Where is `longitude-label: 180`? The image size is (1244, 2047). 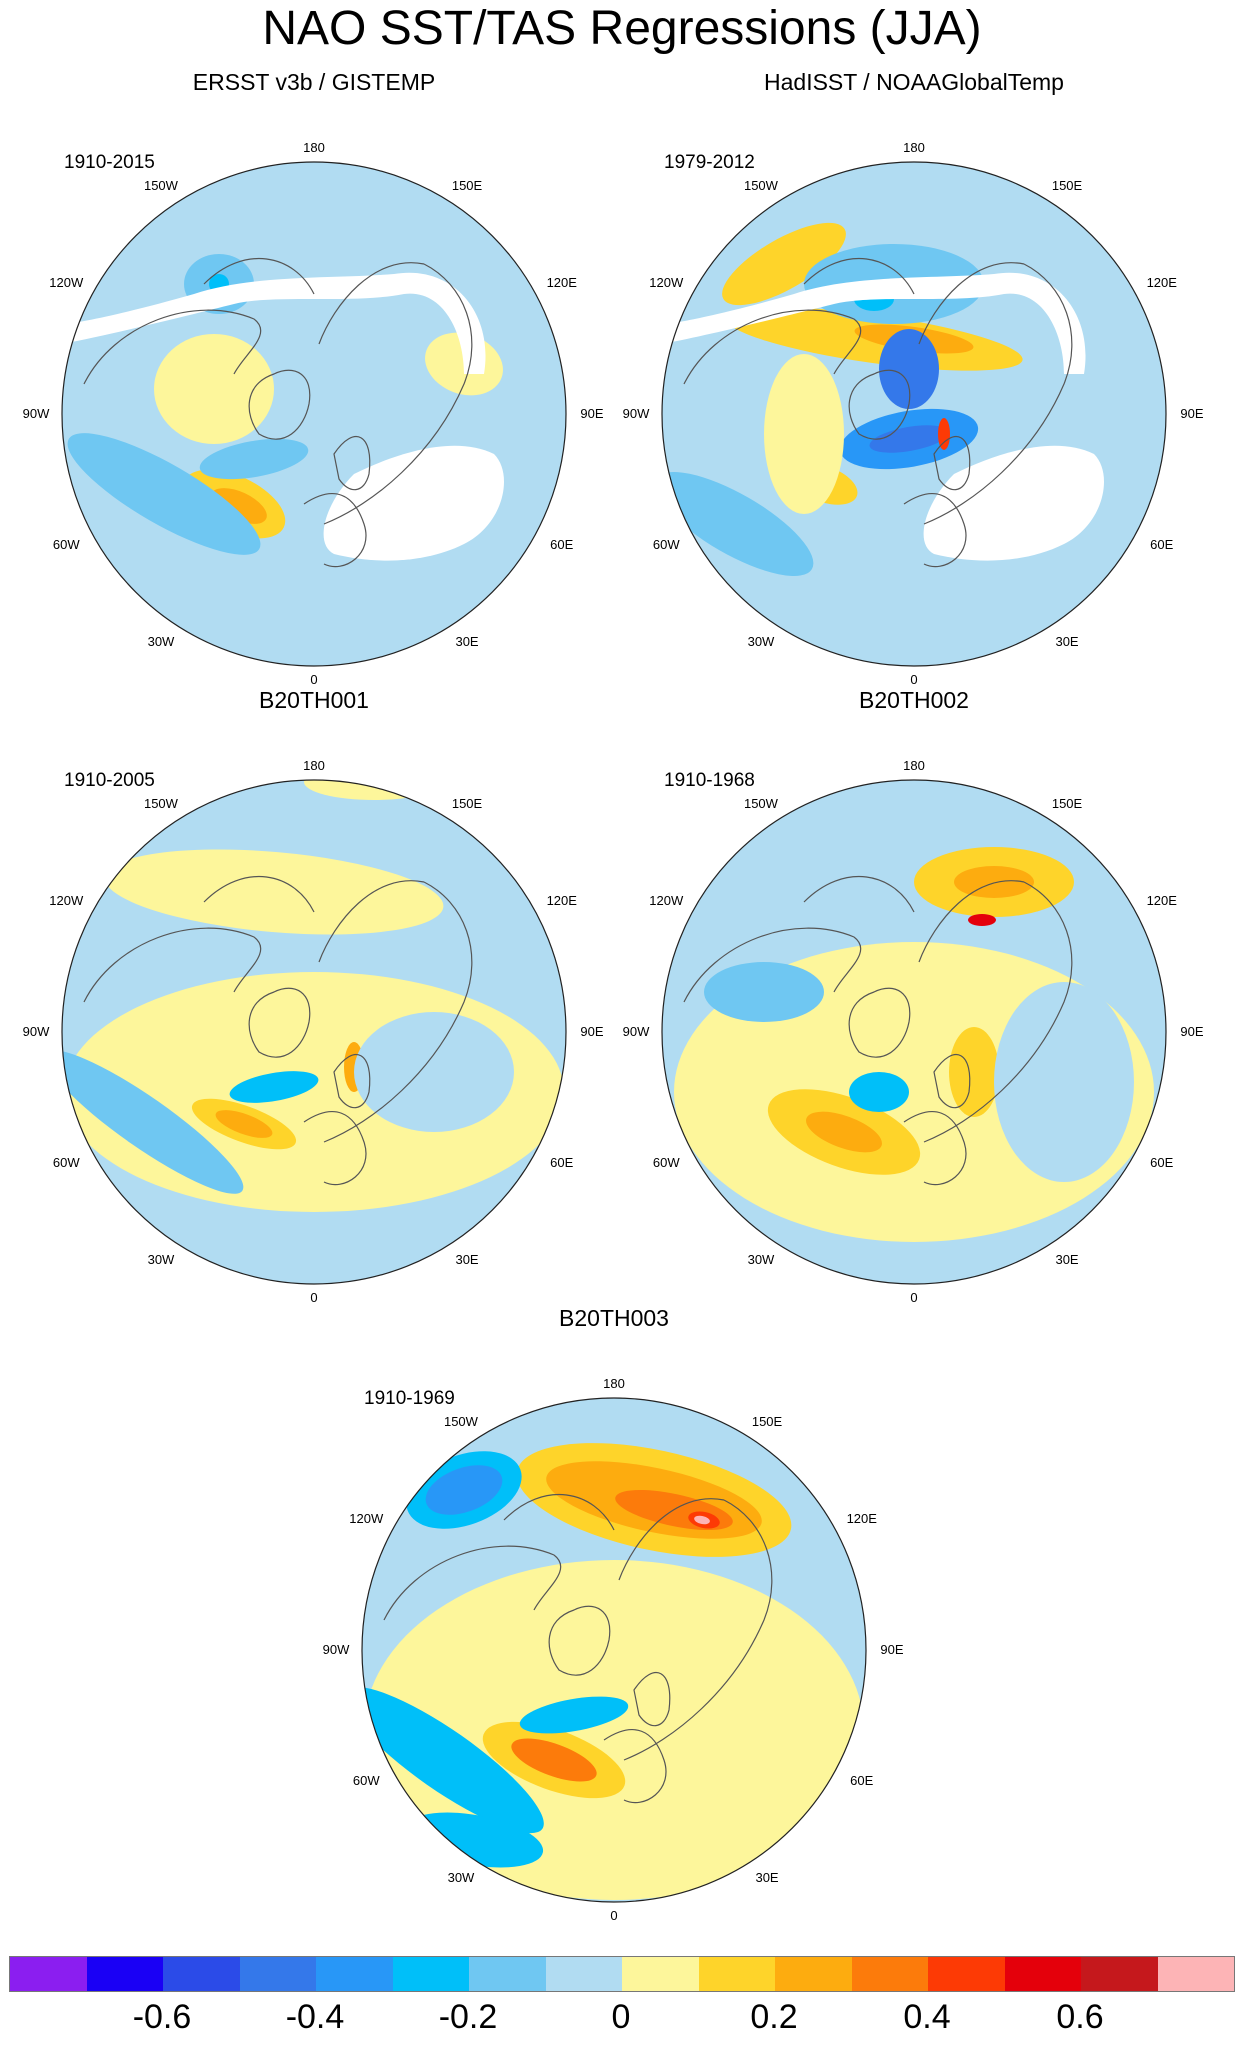
longitude-label: 180 is located at coordinates (314, 765).